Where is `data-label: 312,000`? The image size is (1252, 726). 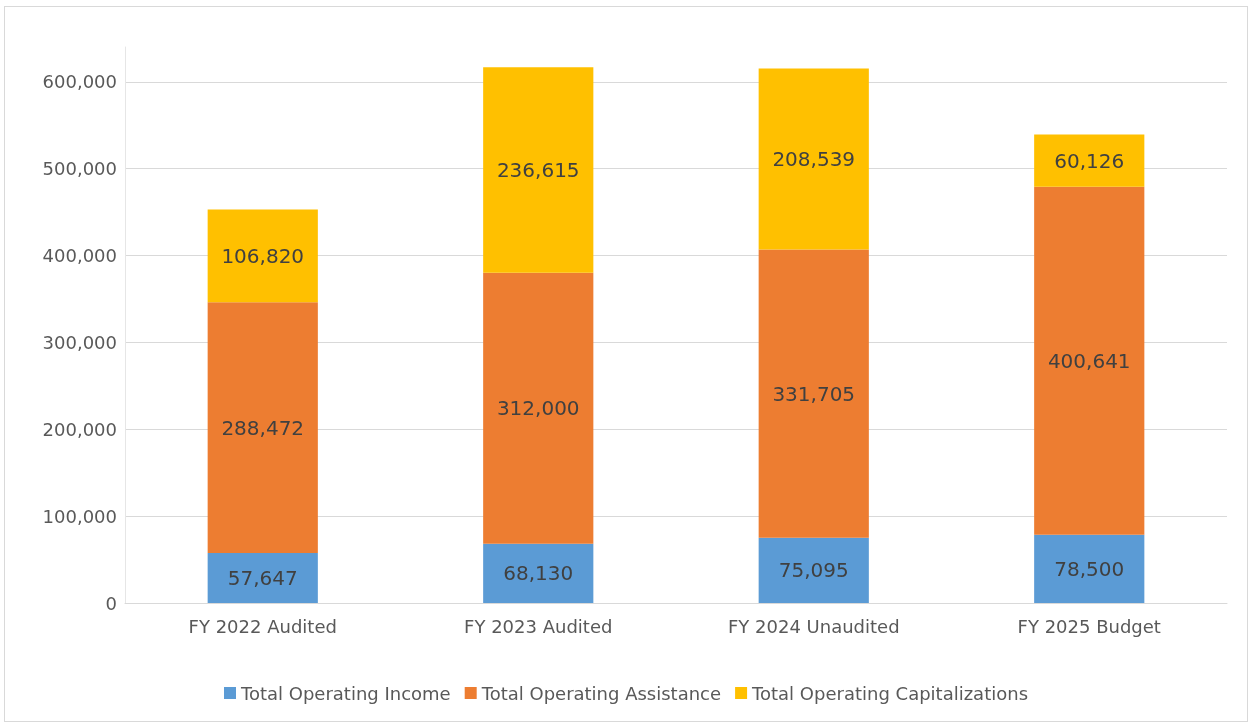
data-label: 312,000 is located at coordinates (538, 408).